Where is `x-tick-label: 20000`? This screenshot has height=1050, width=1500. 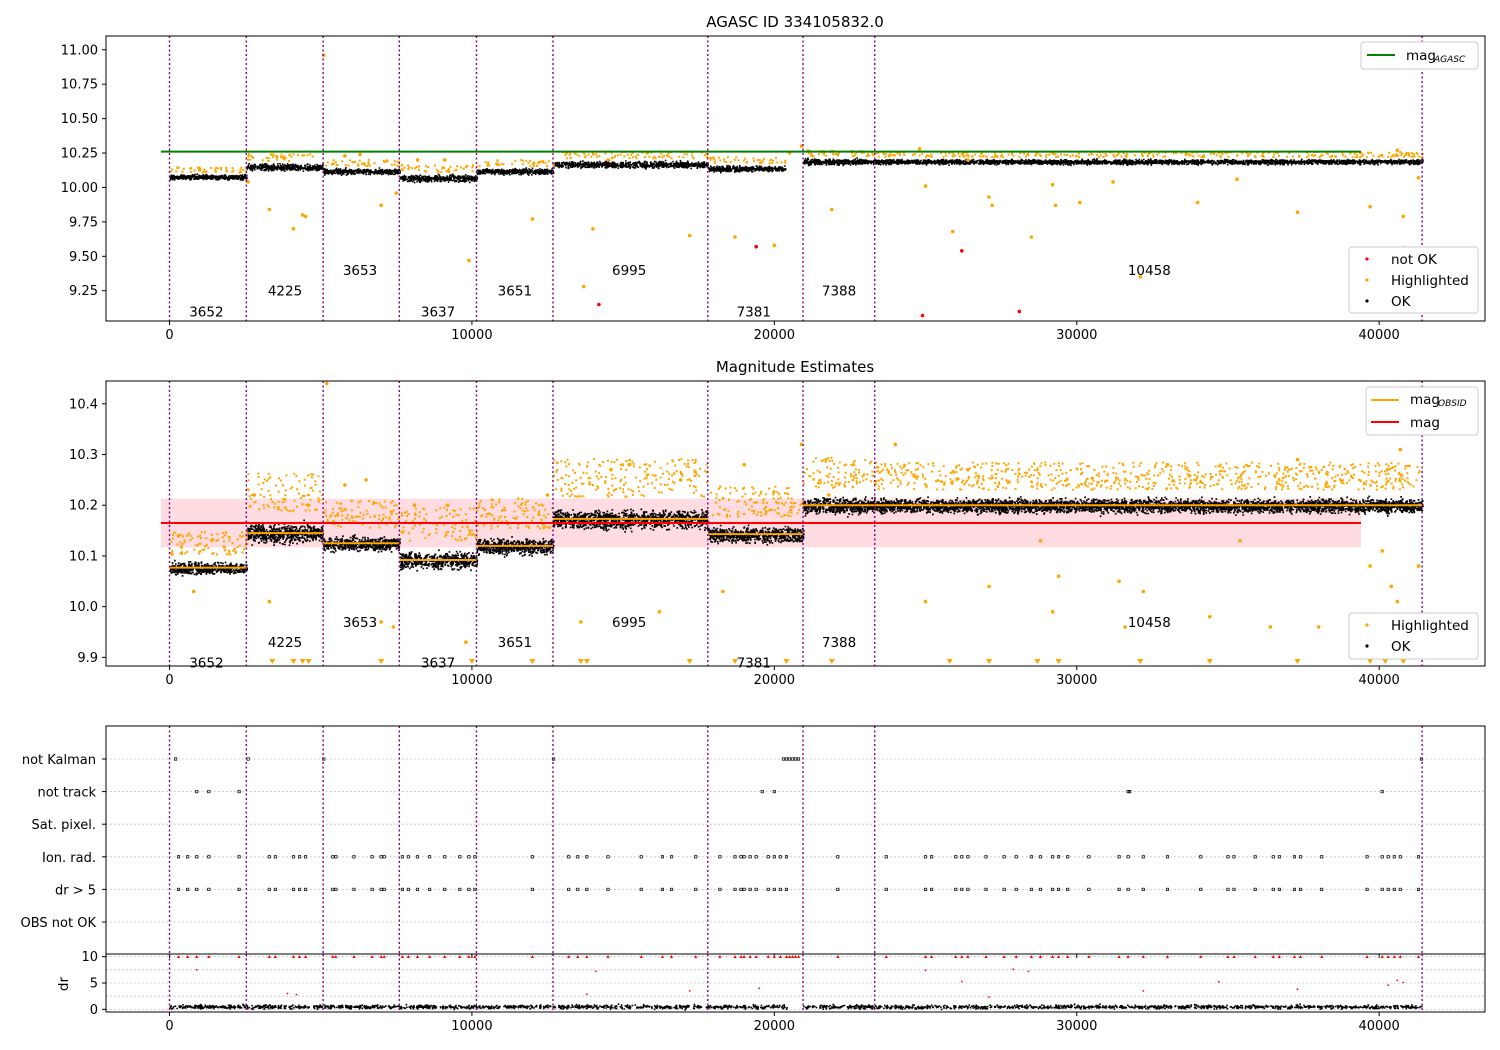
x-tick-label: 20000 is located at coordinates (774, 1026).